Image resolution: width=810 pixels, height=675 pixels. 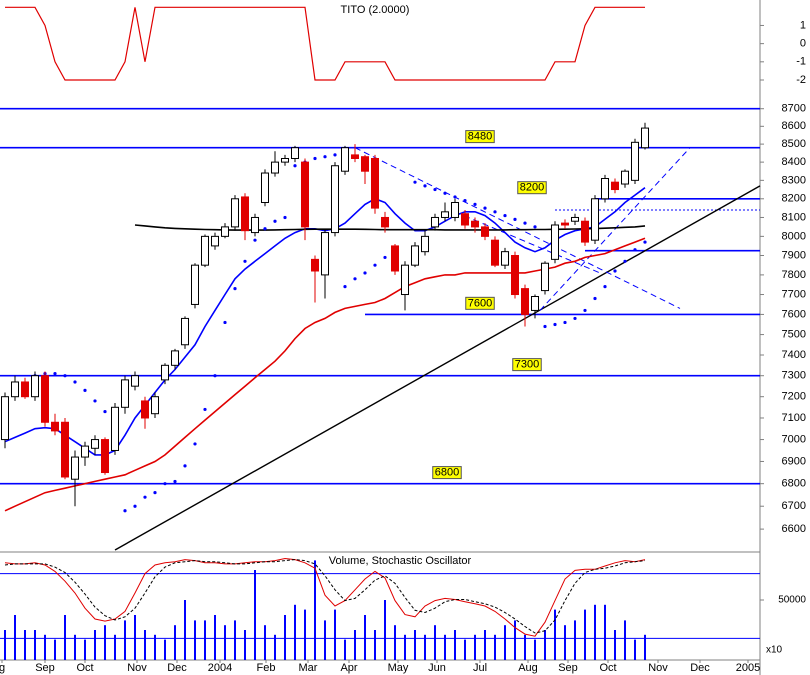 What do you see at coordinates (794, 294) in the screenshot?
I see `y-tick-label: 7700` at bounding box center [794, 294].